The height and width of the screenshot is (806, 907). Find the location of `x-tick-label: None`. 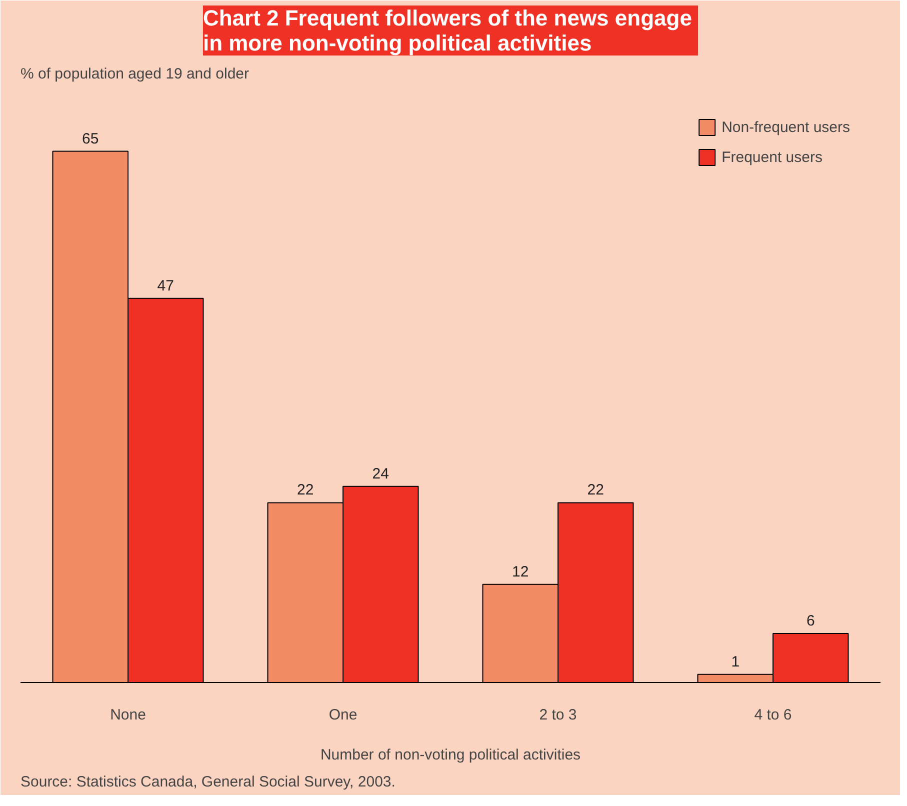

x-tick-label: None is located at coordinates (128, 715).